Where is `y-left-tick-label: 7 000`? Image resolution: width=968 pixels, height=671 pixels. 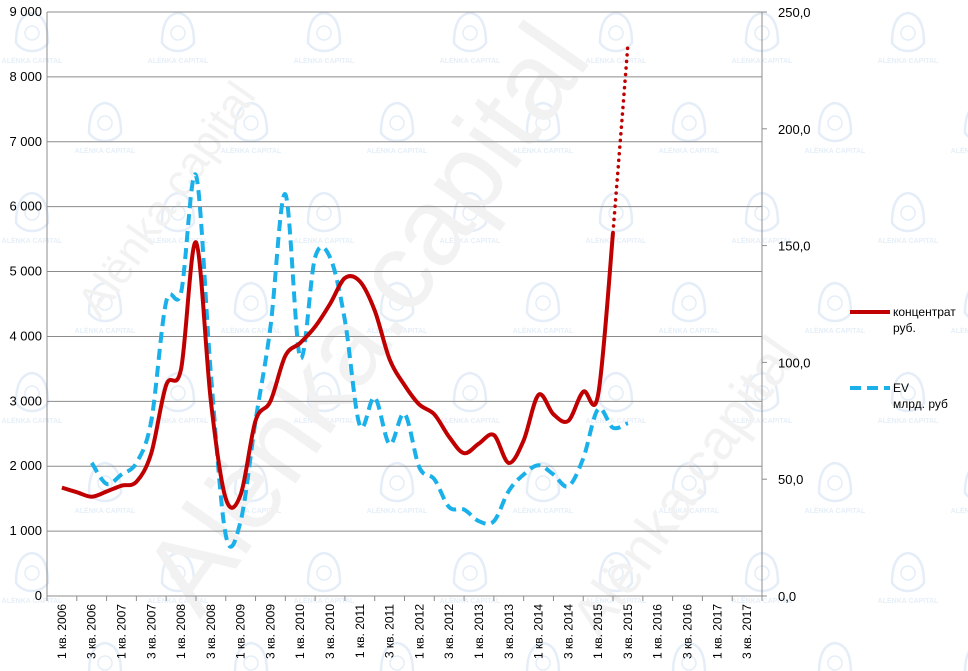
y-left-tick-label: 7 000 is located at coordinates (25, 141).